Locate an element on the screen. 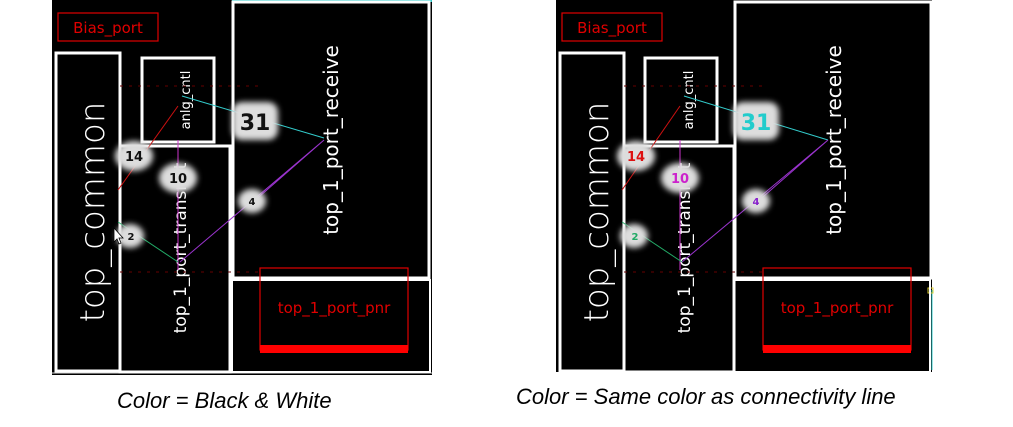  caption-color: Color = Same color as connectivity line is located at coordinates (706, 396).